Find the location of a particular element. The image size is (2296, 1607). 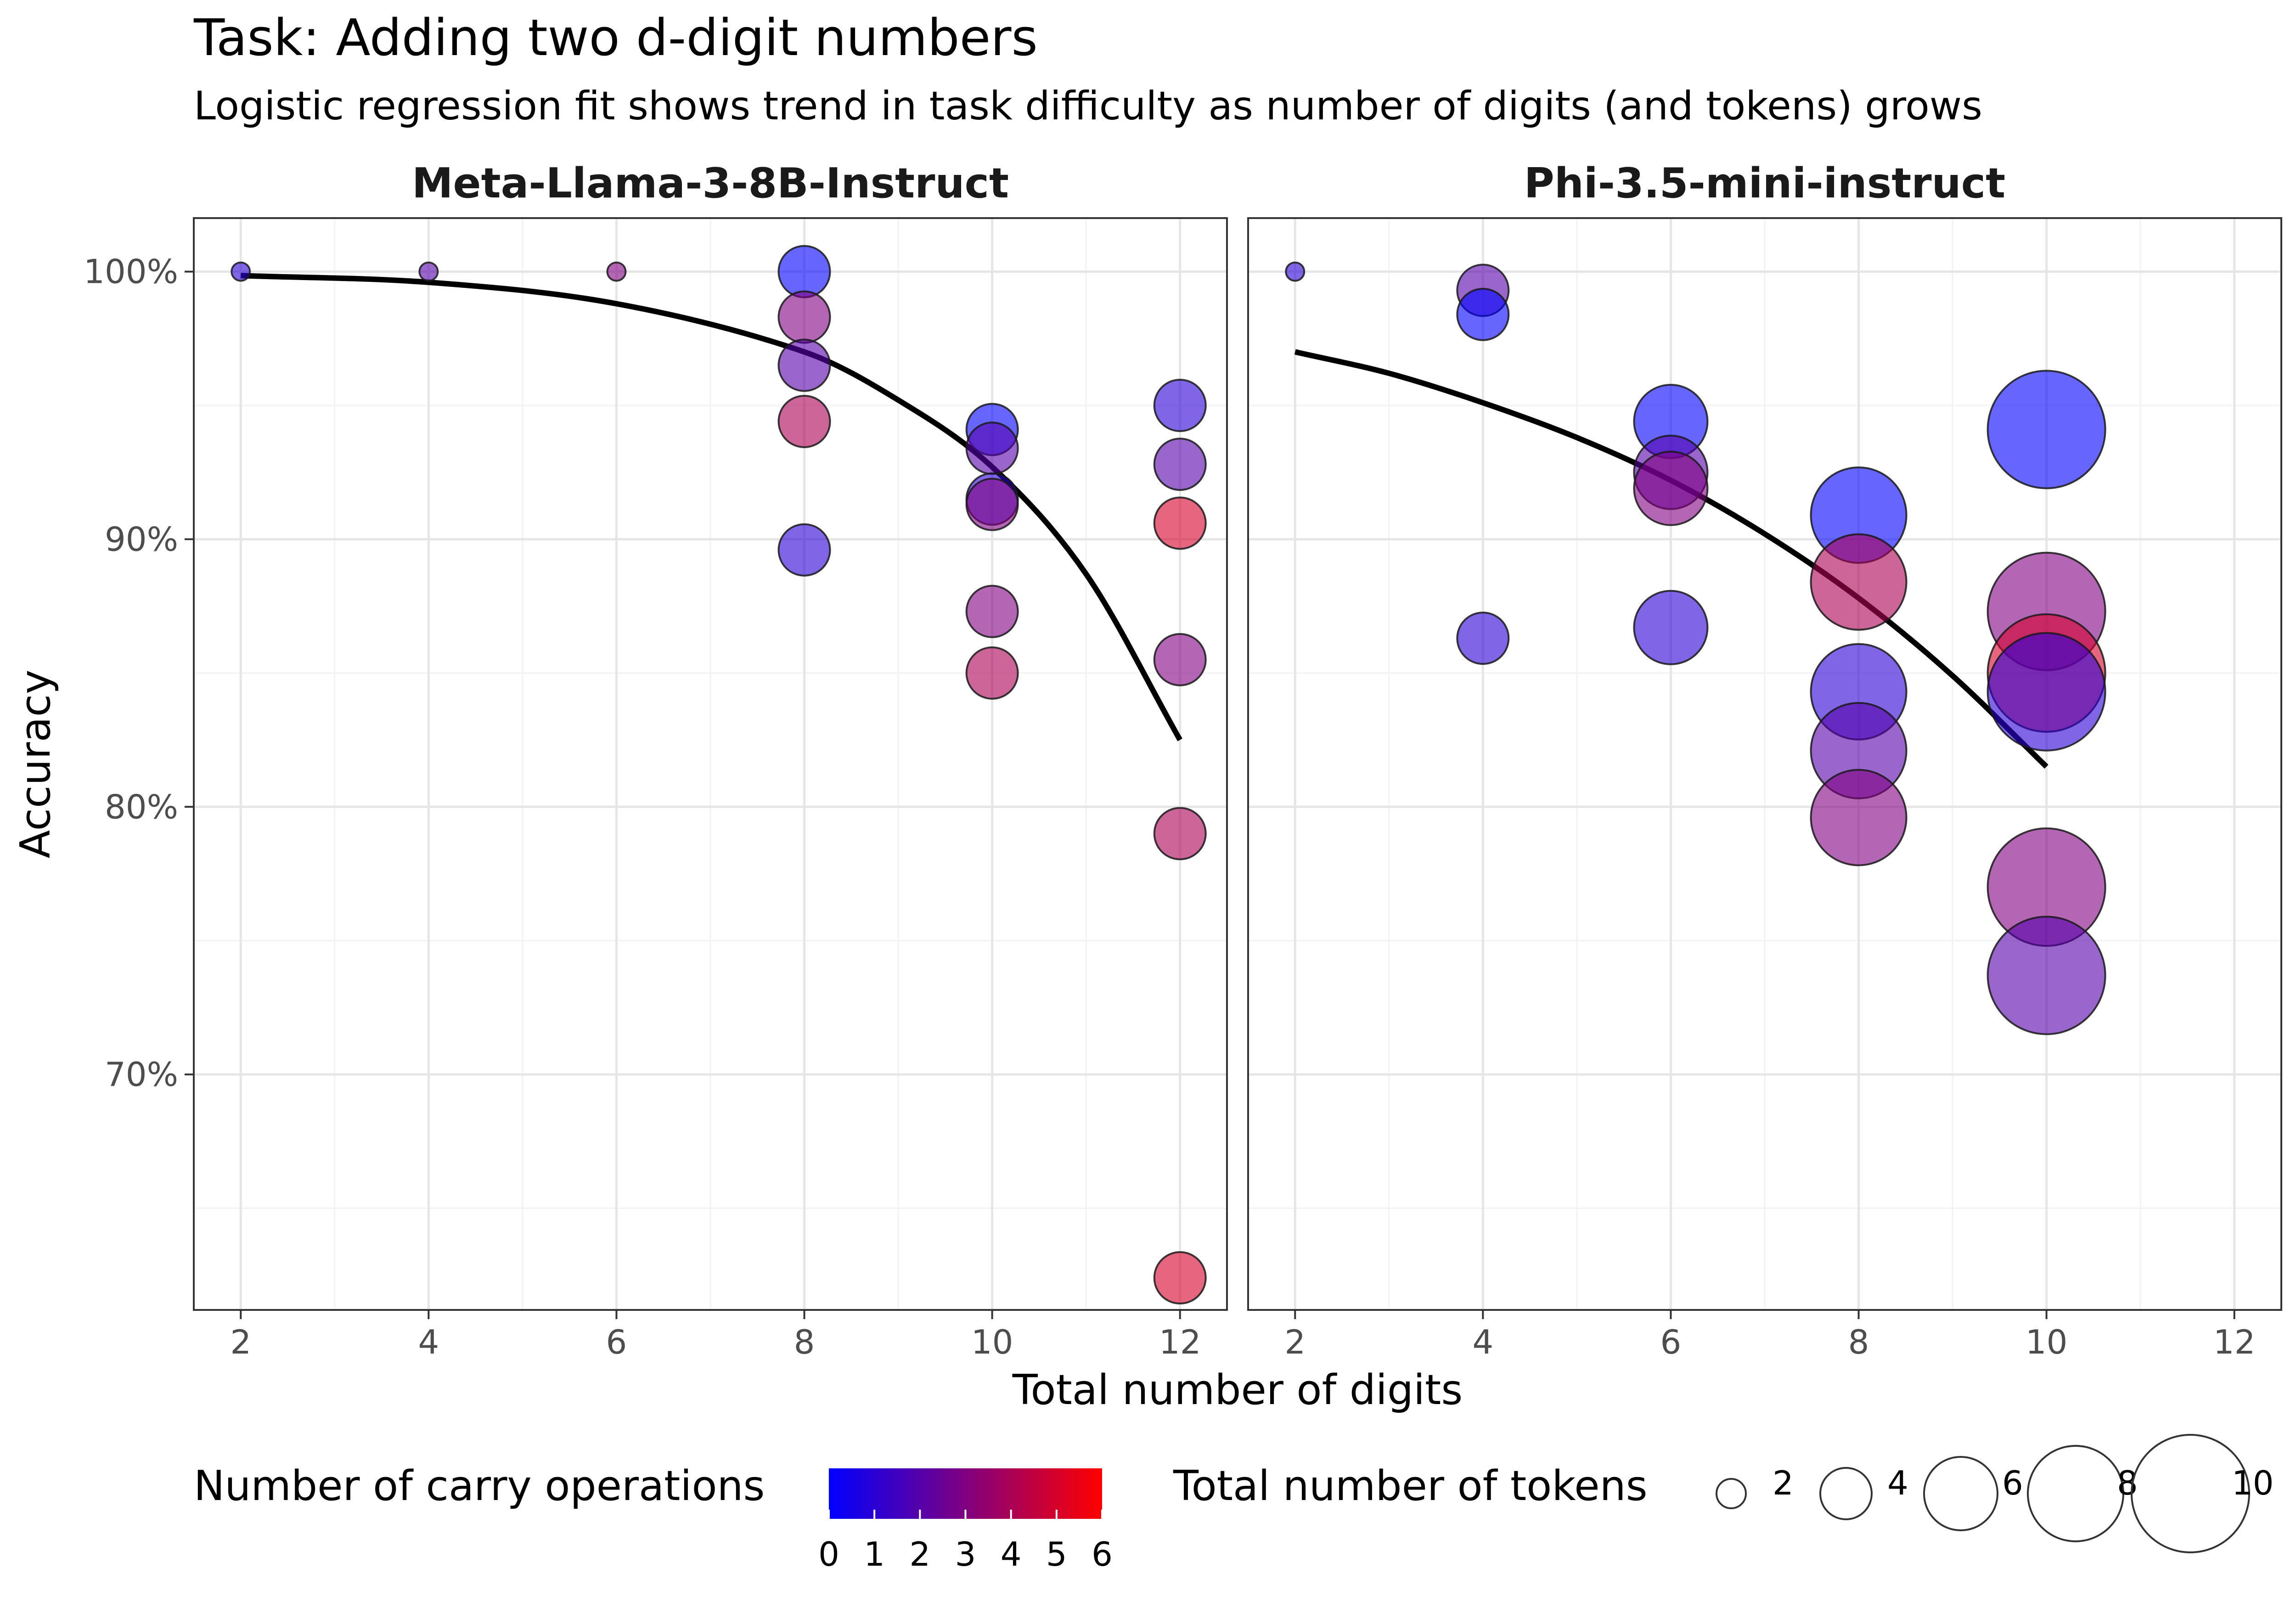

size-legend-label: 4 is located at coordinates (1898, 1483).